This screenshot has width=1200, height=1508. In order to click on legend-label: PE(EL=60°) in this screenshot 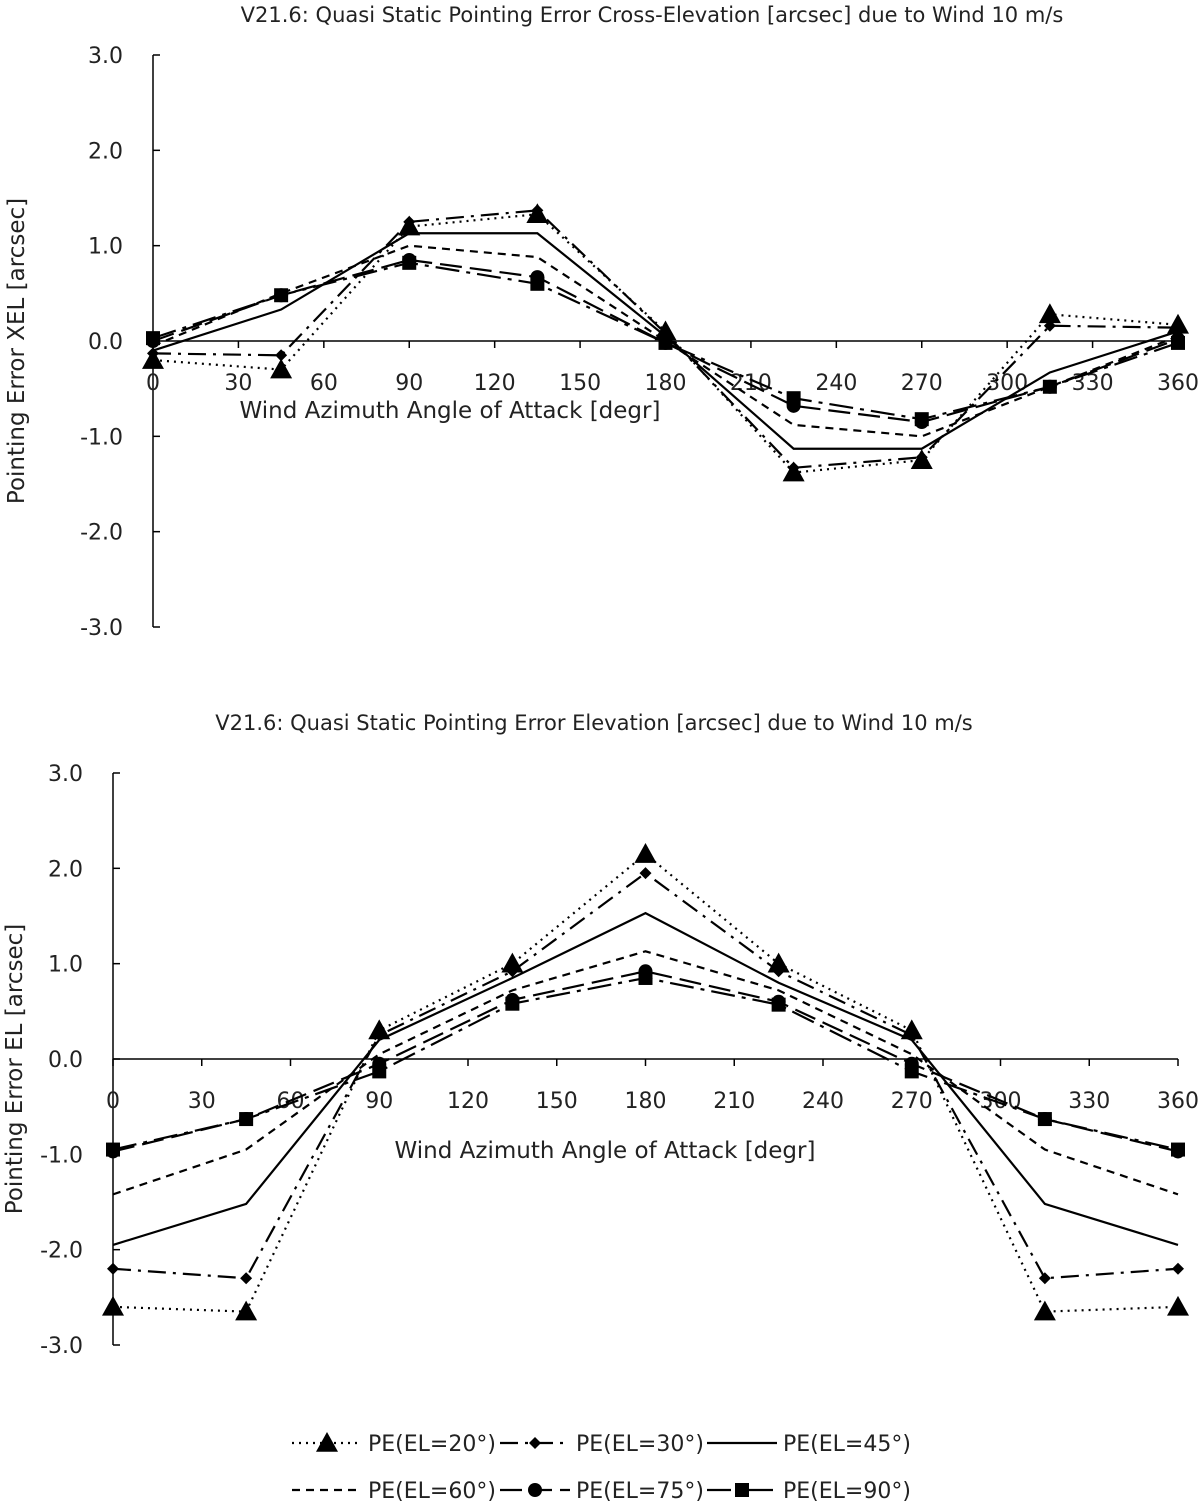, I will do `click(432, 1491)`.